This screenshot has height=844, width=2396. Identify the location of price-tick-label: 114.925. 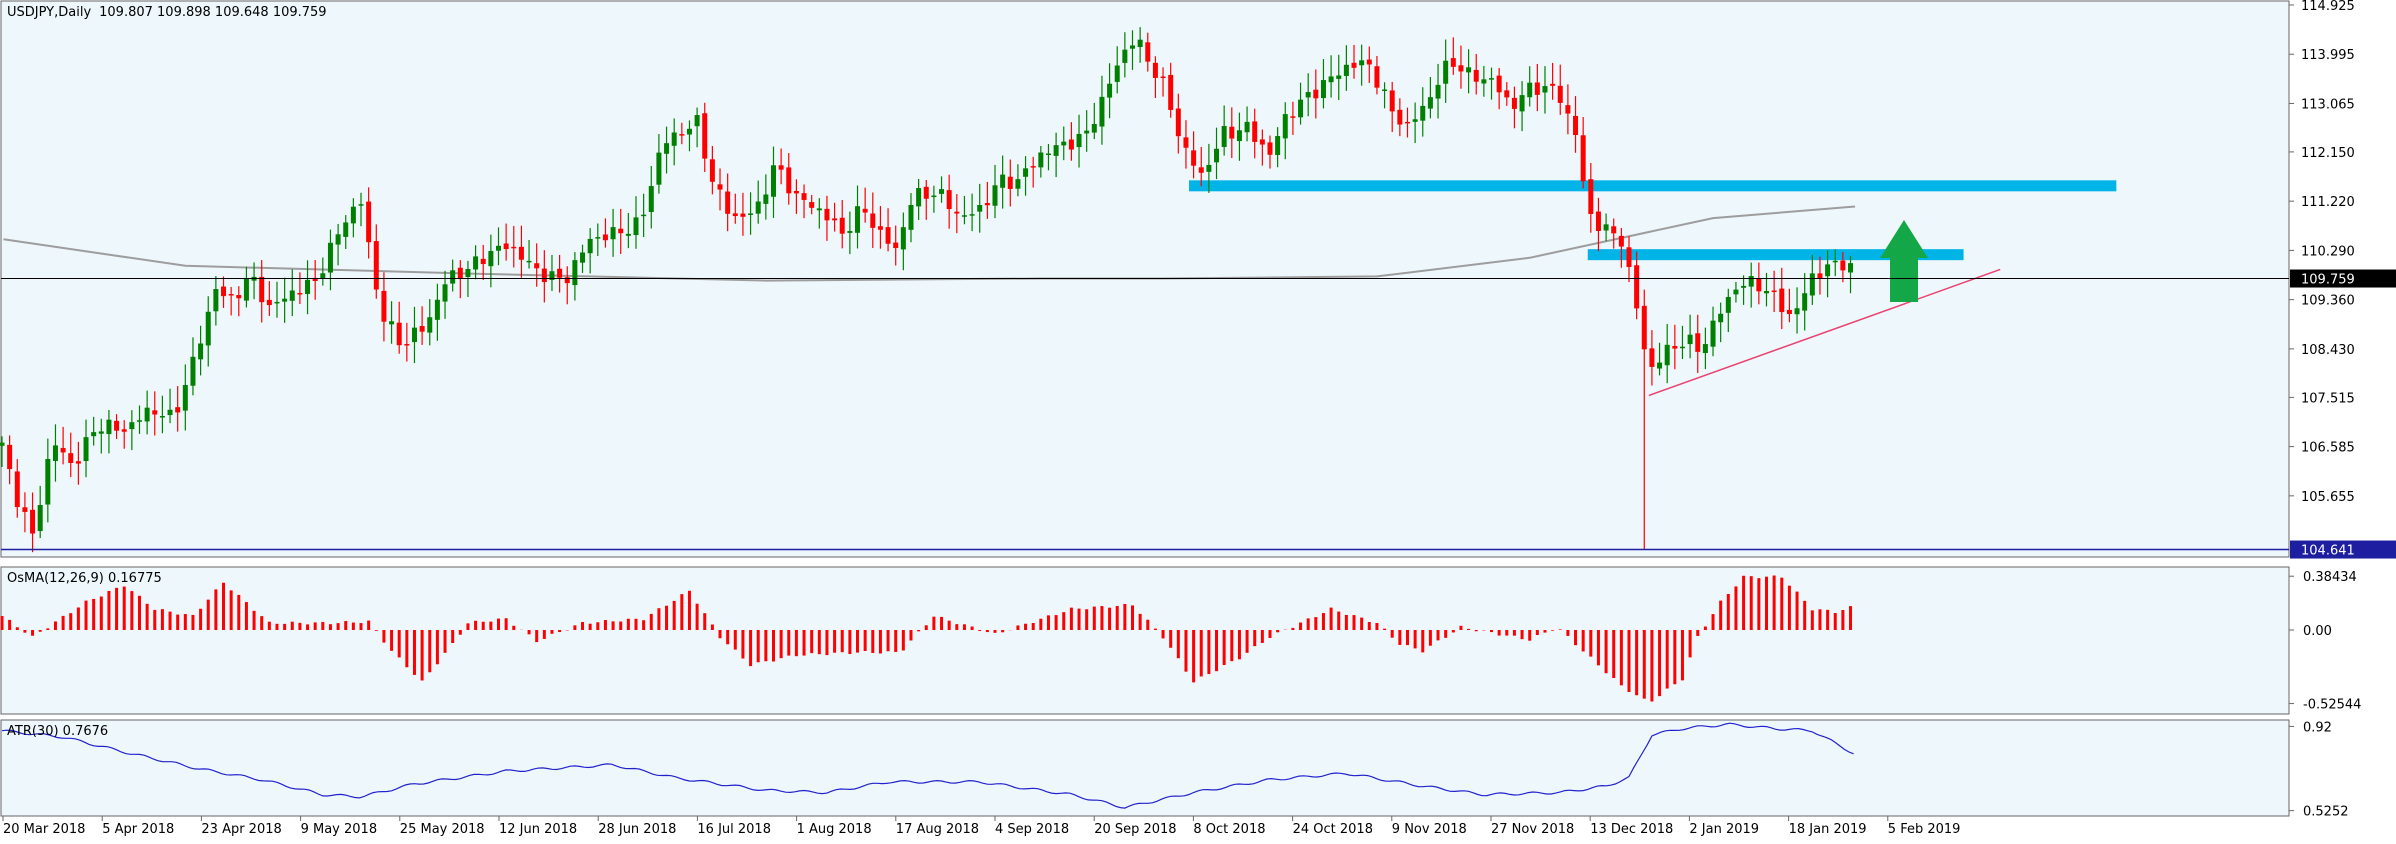
(2328, 7).